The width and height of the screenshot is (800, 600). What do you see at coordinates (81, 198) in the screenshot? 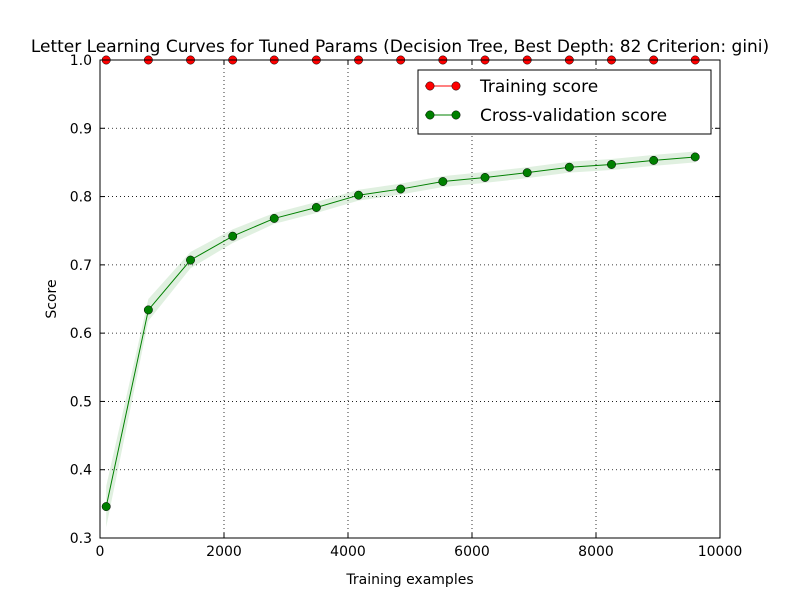
I see `y-tick-label: 0.8` at bounding box center [81, 198].